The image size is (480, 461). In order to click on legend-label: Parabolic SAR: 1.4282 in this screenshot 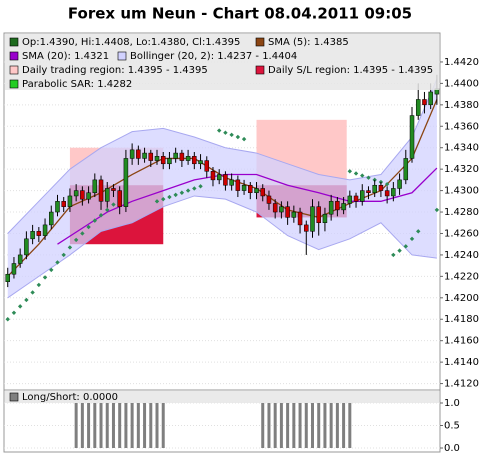, I will do `click(77, 84)`.